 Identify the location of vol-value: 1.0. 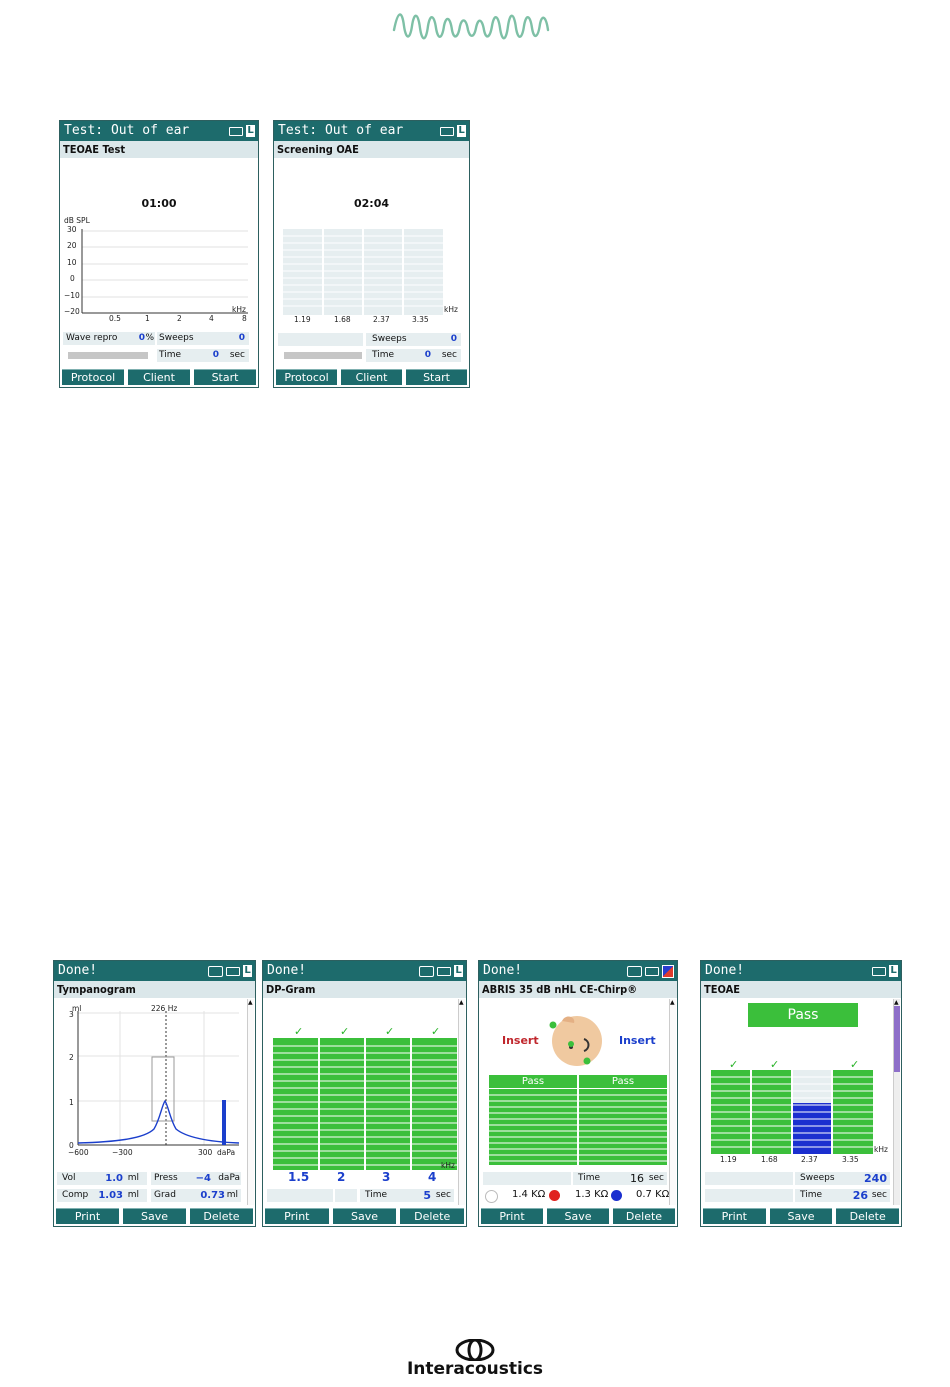
(114, 1178).